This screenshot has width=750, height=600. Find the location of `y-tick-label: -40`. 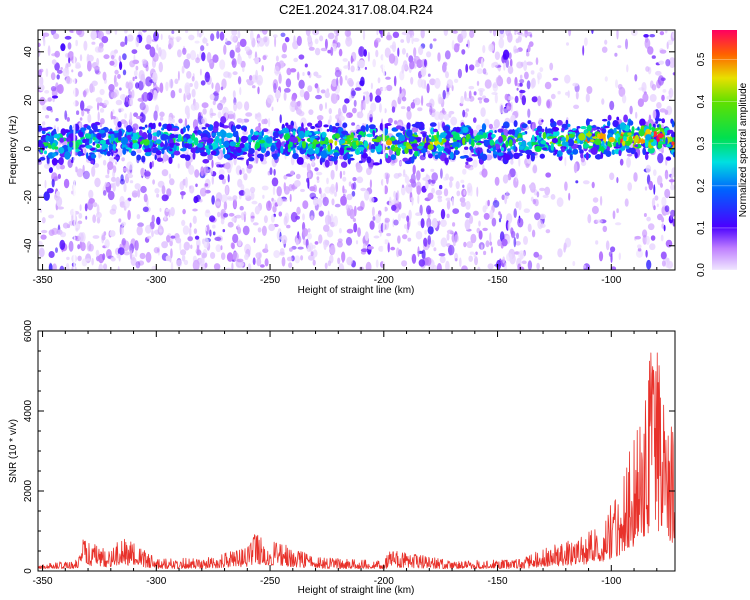

y-tick-label: -40 is located at coordinates (28, 245).